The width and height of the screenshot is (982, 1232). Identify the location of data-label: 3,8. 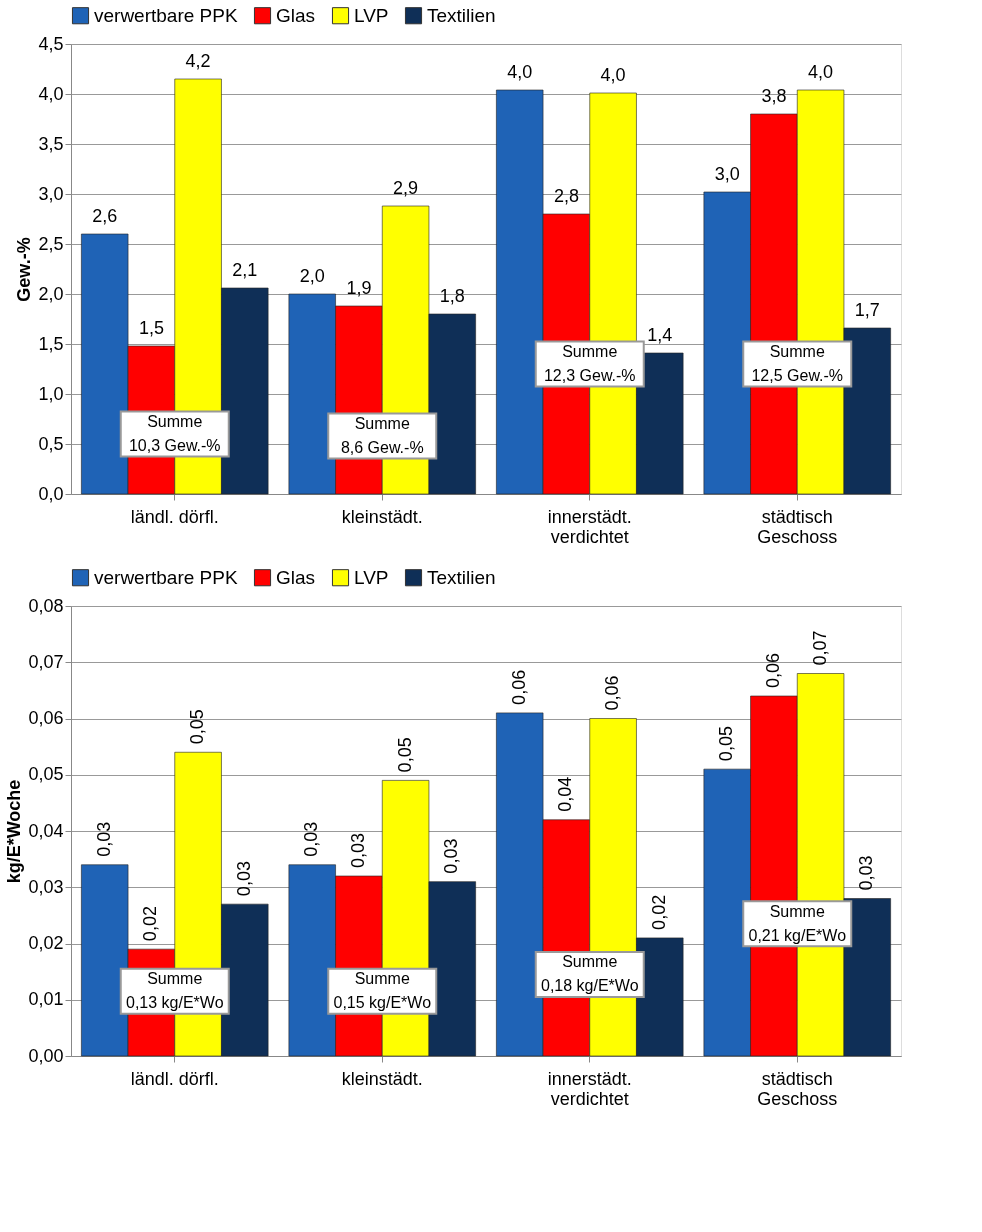
(774, 96).